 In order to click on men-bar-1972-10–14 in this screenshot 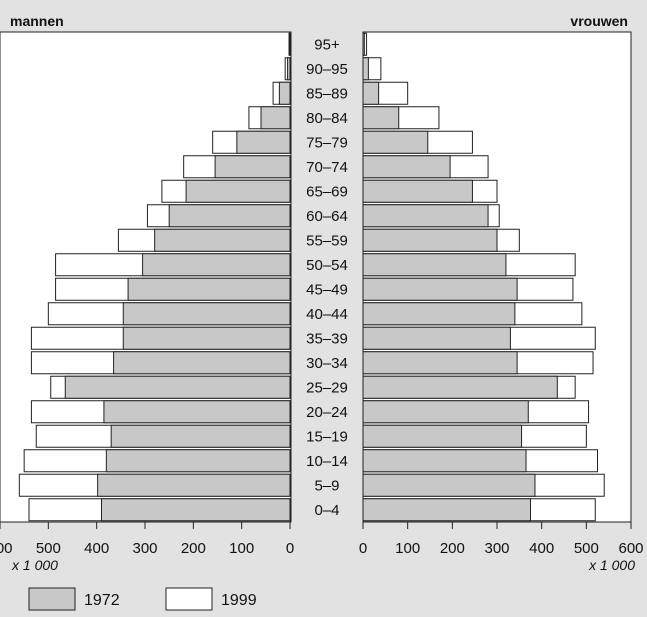, I will do `click(198, 461)`.